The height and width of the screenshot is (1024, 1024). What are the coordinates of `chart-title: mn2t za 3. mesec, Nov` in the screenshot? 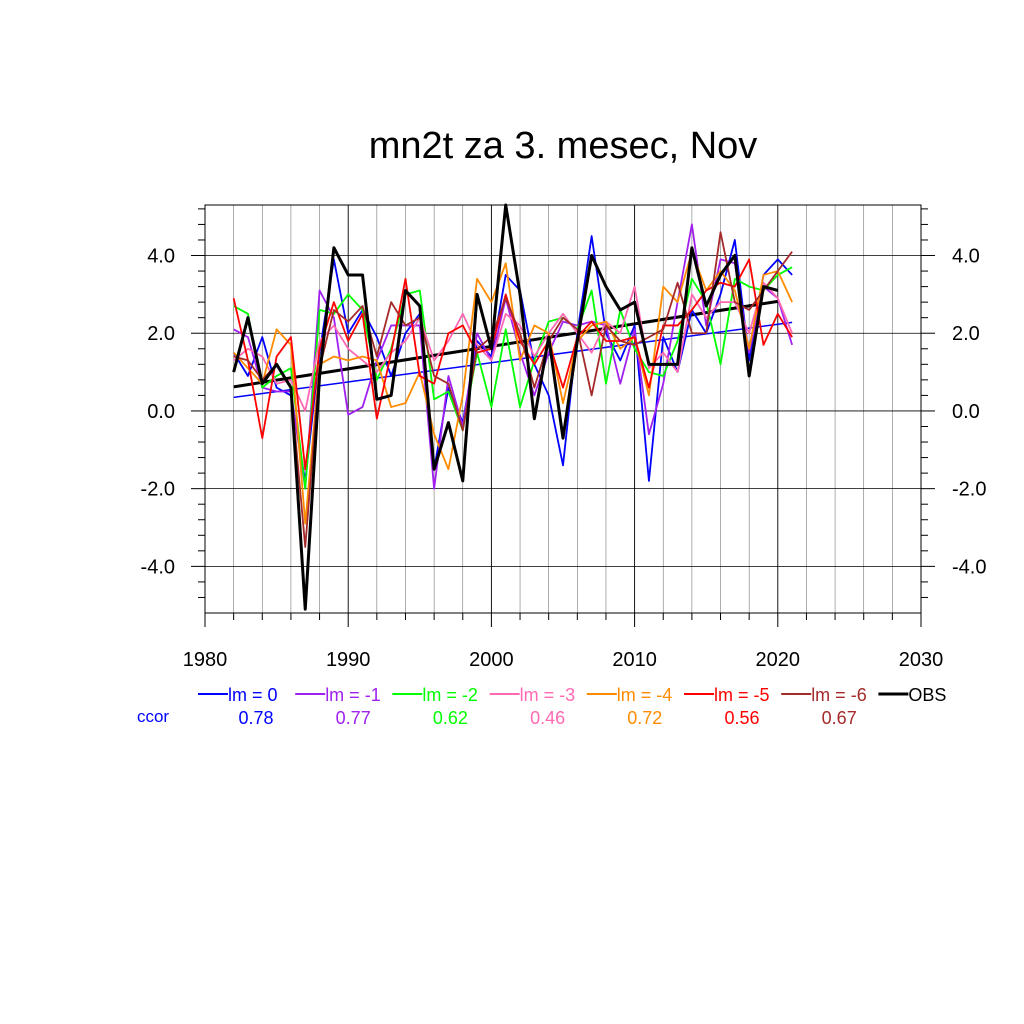 It's located at (563, 146).